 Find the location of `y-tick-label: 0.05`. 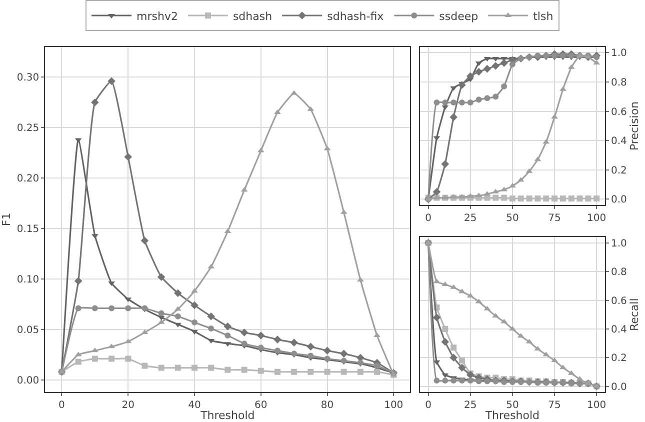

y-tick-label: 0.05 is located at coordinates (28, 330).